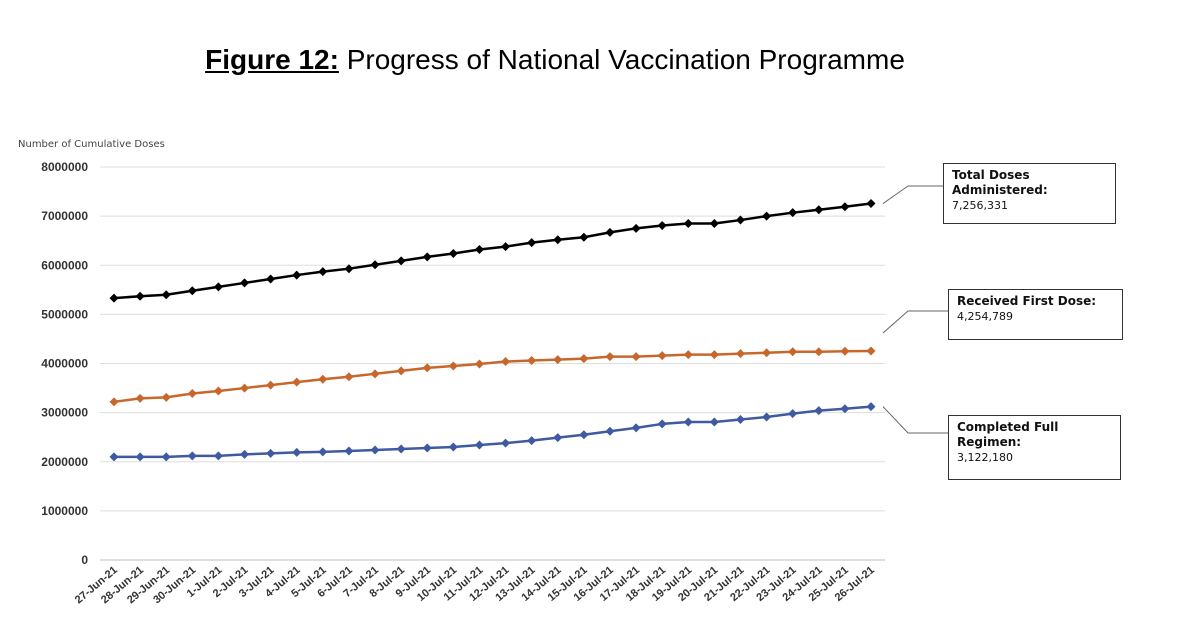 This screenshot has width=1190, height=640. Describe the element at coordinates (64, 413) in the screenshot. I see `y-tick-label: 3000000` at that location.